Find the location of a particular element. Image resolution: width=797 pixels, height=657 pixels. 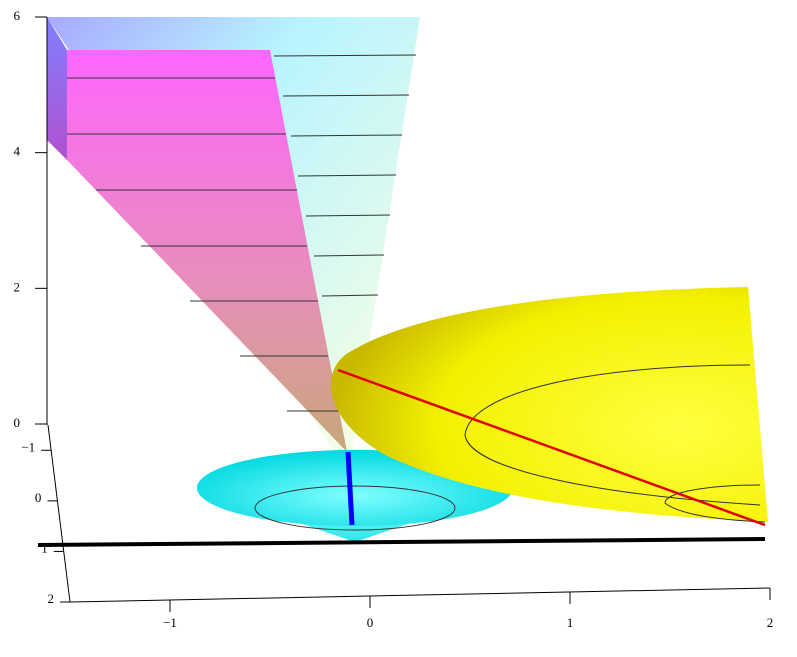

z-tick-label: 2 is located at coordinates (17, 286).